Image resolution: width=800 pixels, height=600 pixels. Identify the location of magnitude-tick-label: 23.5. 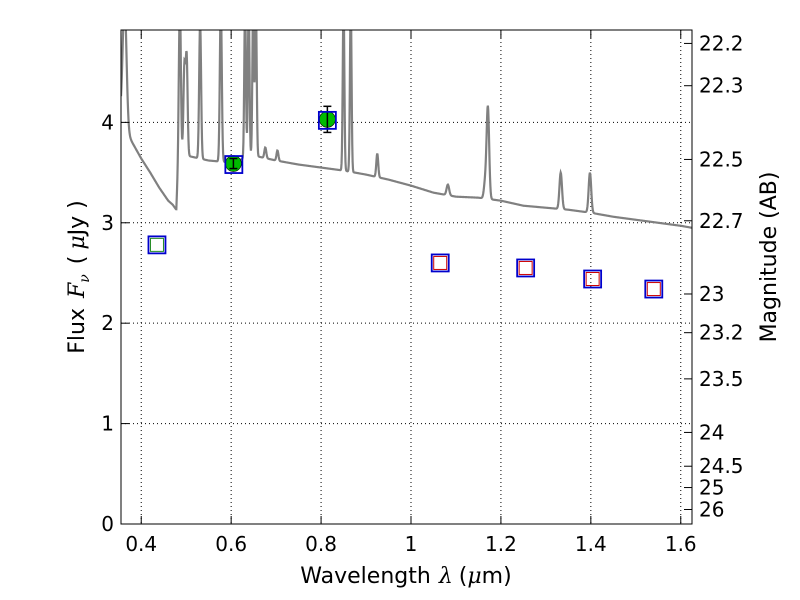
(721, 379).